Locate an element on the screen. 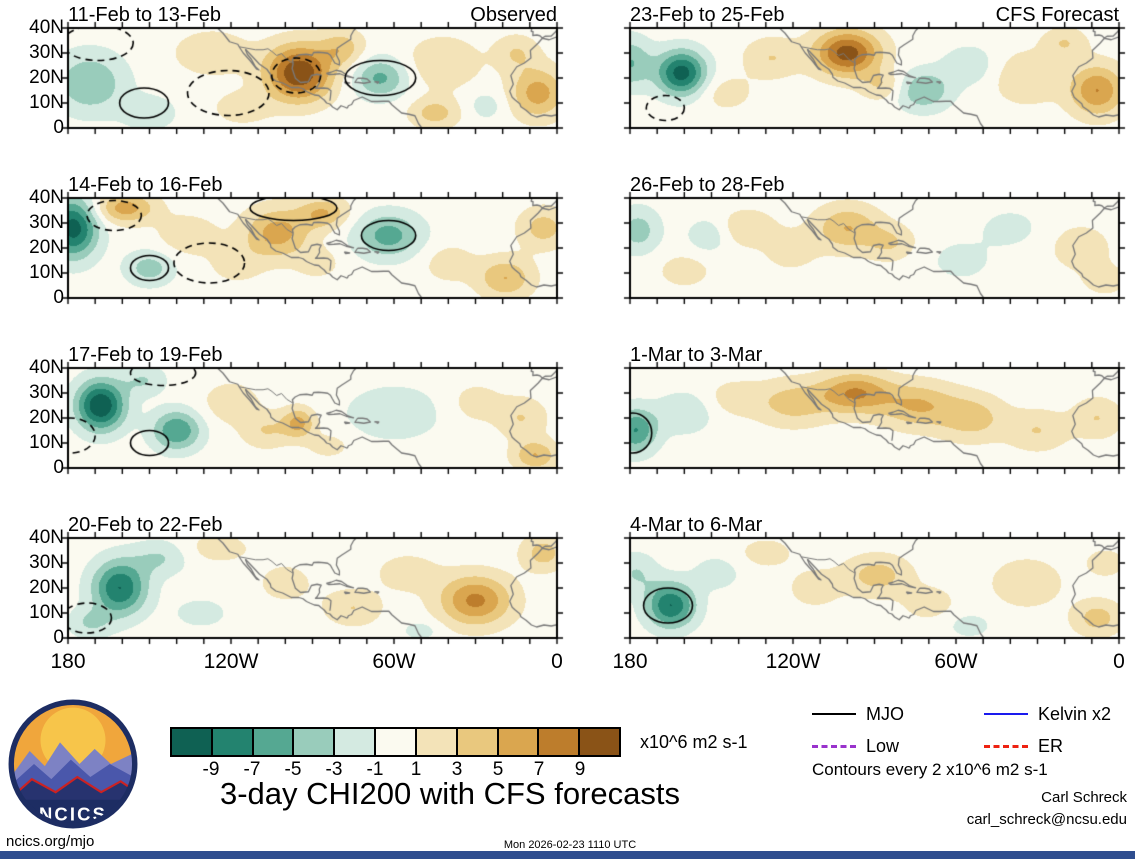  colorbar-label: -3 is located at coordinates (334, 769).